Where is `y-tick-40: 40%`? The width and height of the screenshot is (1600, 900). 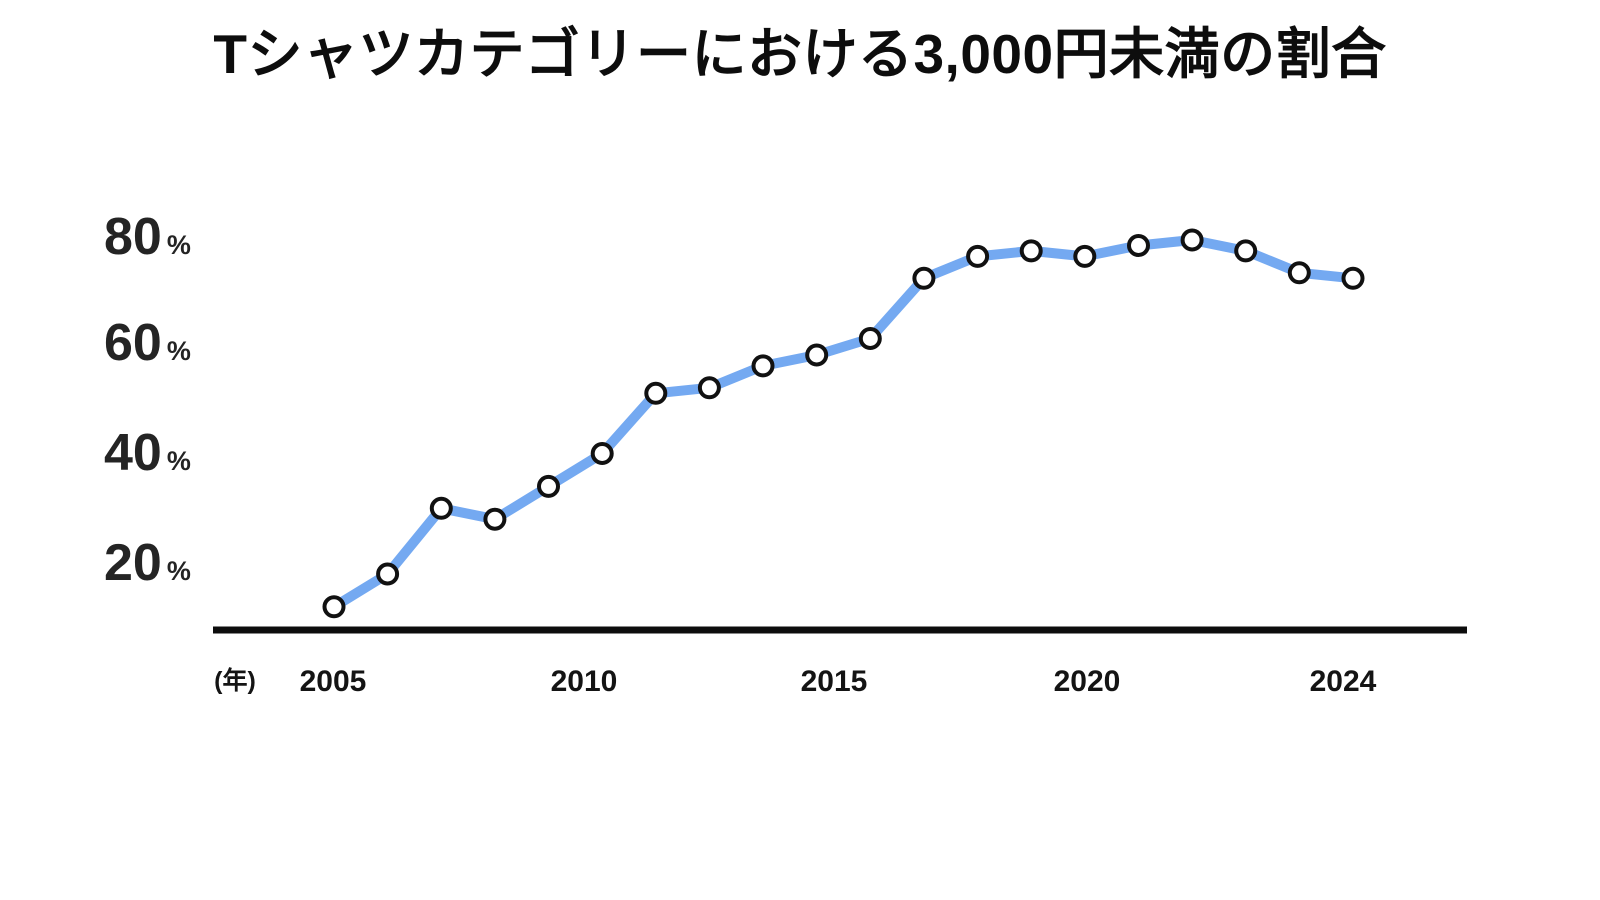
y-tick-40: 40% is located at coordinates (147, 453).